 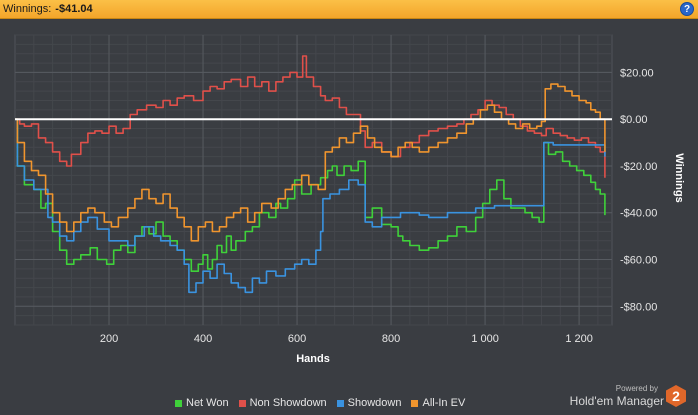 What do you see at coordinates (288, 403) in the screenshot?
I see `legend-label-non-showdown: Non Showdown` at bounding box center [288, 403].